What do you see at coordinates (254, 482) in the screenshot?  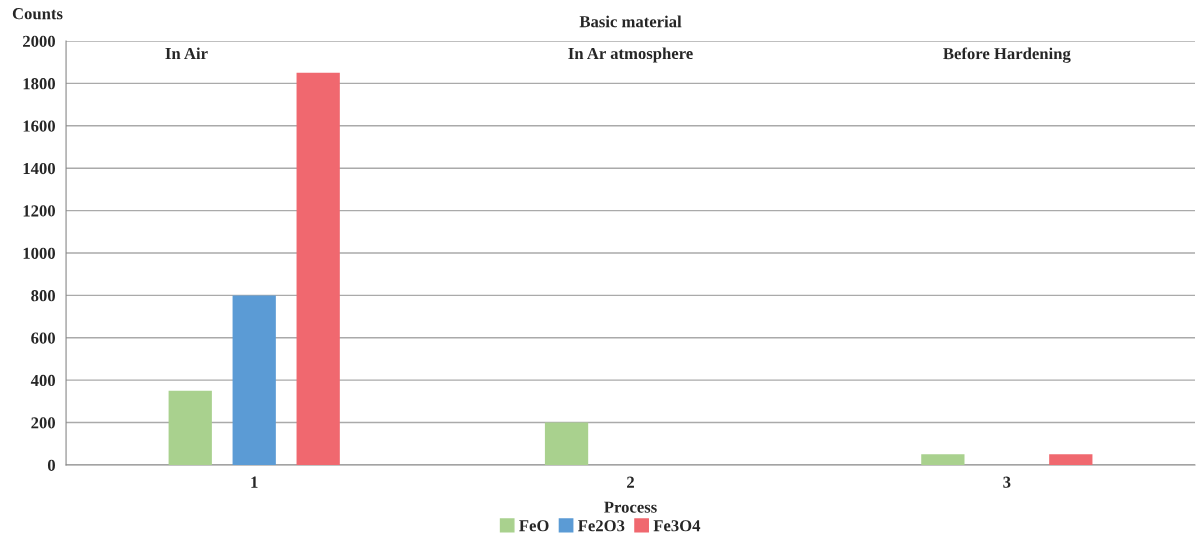 I see `x-tick-label: 1` at bounding box center [254, 482].